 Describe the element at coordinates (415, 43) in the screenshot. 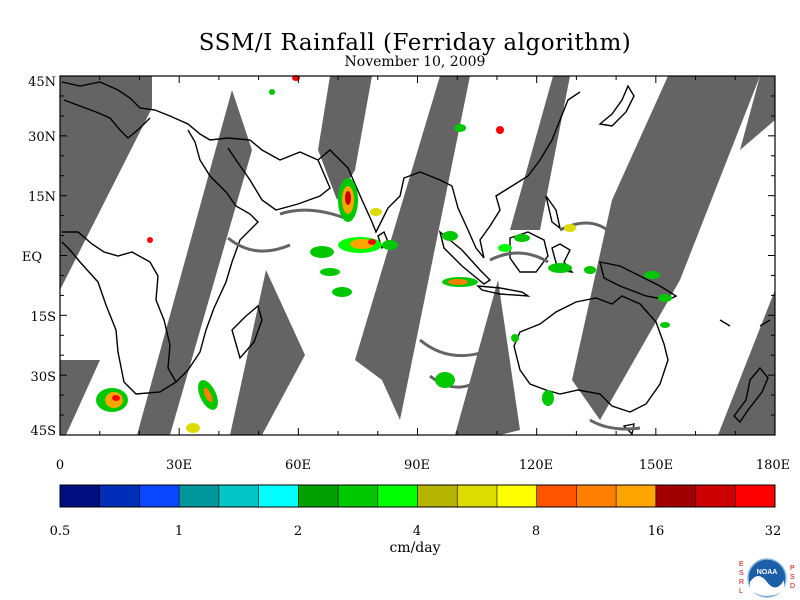

I see `map-title: SSM/I Rainfall (Ferriday algorithm)` at that location.